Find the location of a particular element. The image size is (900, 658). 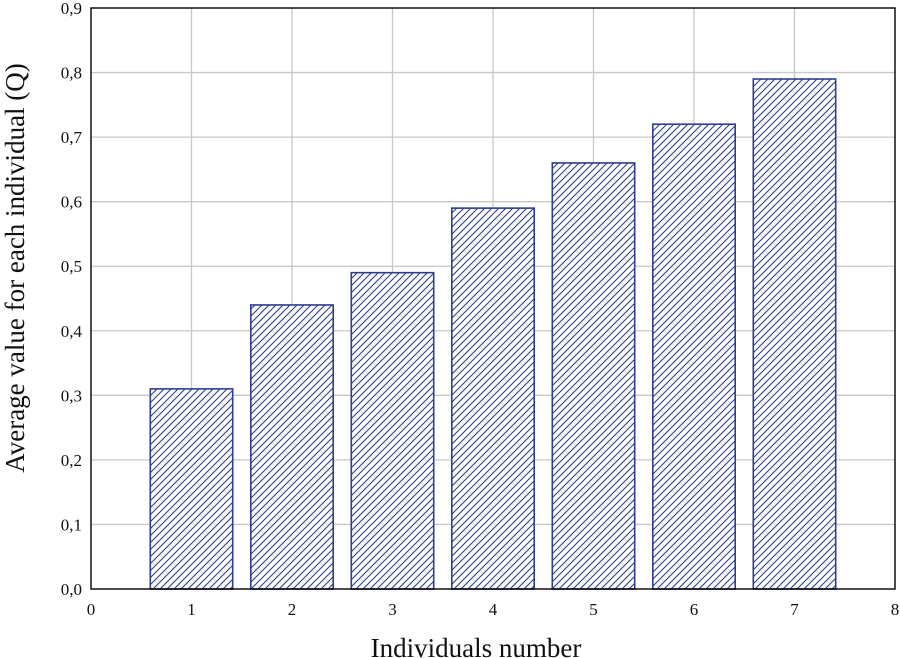

x-tick-label: 6 is located at coordinates (694, 609).